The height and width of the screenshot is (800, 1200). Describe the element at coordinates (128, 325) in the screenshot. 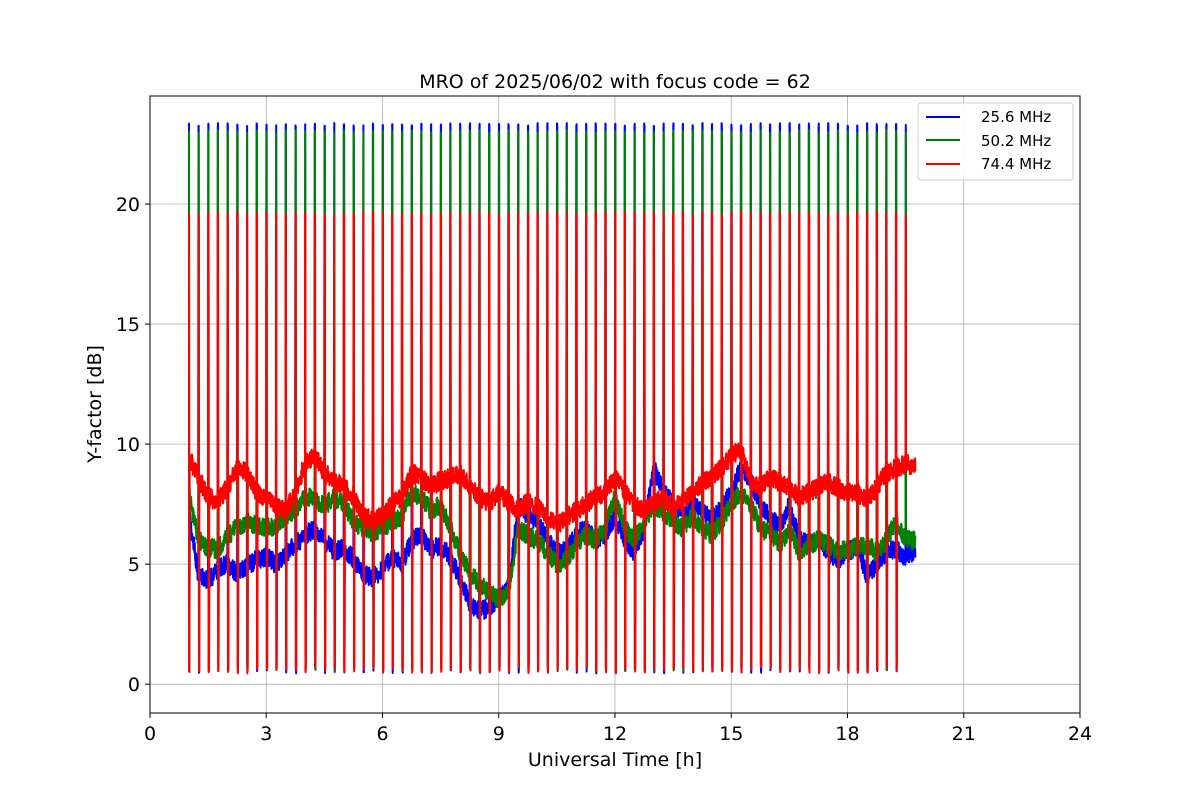

I see `y-tick-label: 15` at that location.